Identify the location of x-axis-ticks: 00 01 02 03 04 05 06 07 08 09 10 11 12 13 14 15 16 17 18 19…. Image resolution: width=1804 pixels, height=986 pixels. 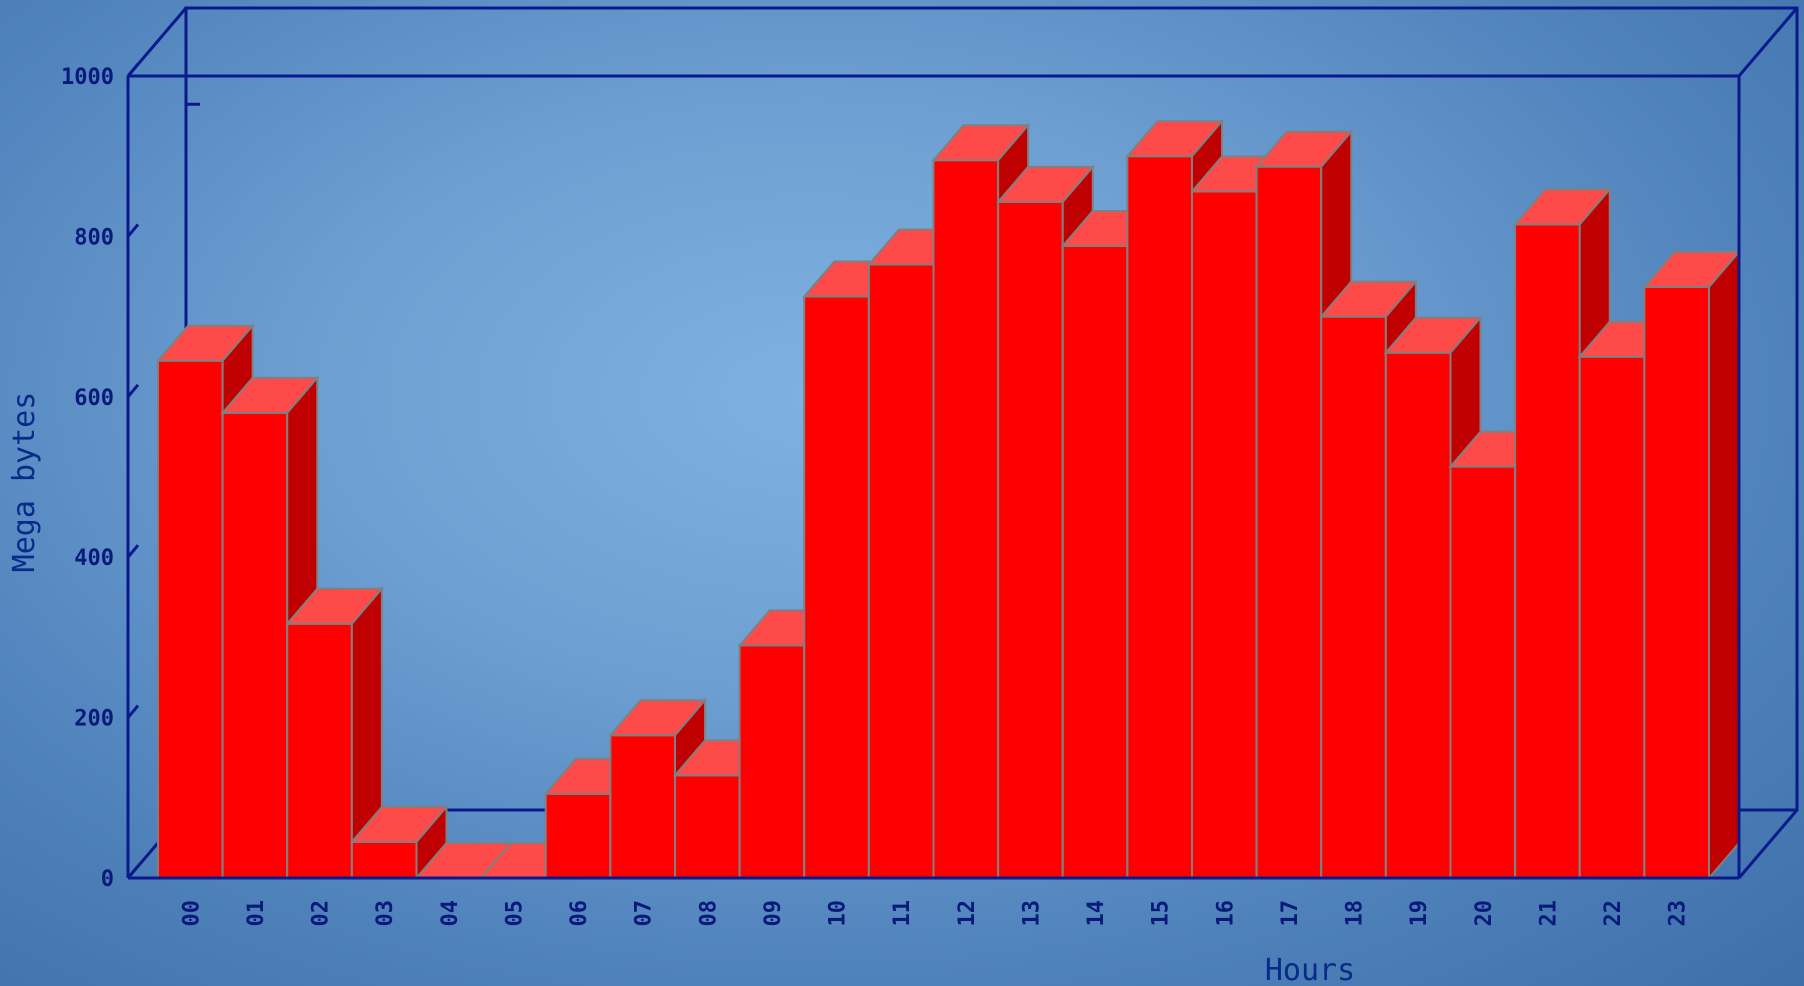
(934, 913).